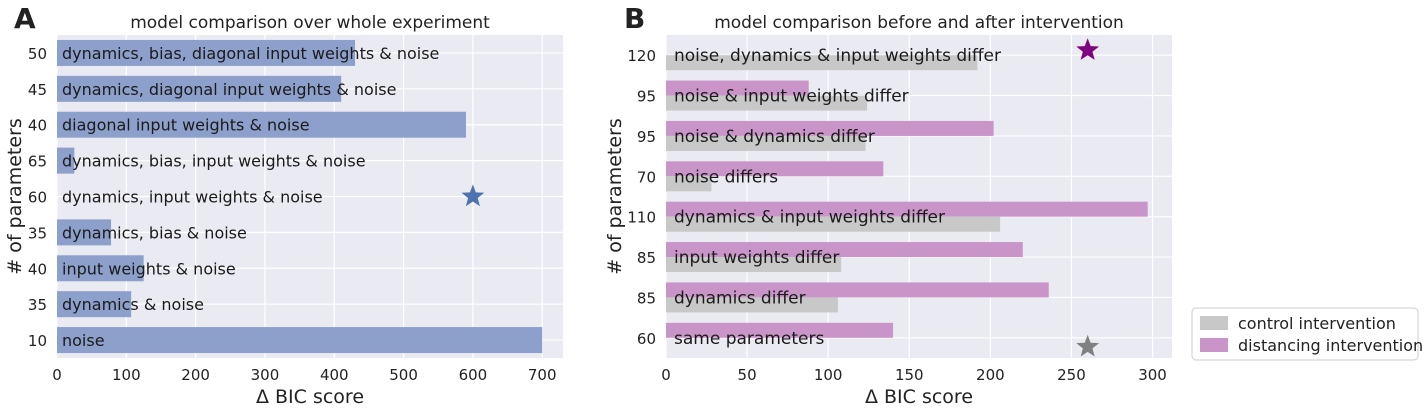 The width and height of the screenshot is (1425, 418). What do you see at coordinates (749, 339) in the screenshot?
I see `bar-label: same parameters` at bounding box center [749, 339].